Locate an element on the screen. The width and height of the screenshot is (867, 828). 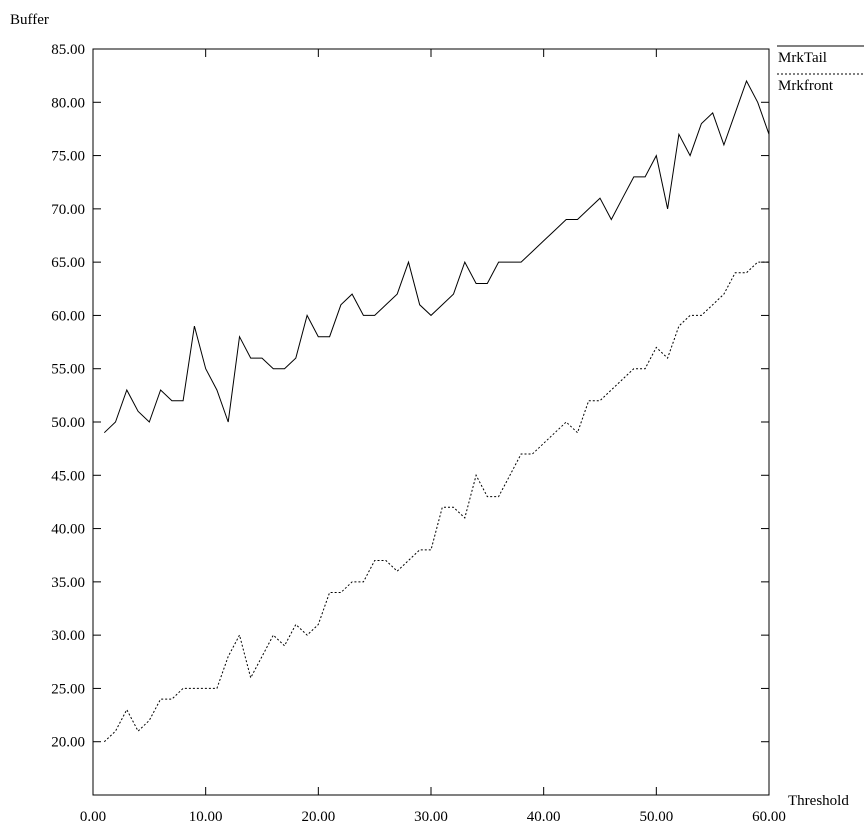
legend-label: MrkTail is located at coordinates (802, 58).